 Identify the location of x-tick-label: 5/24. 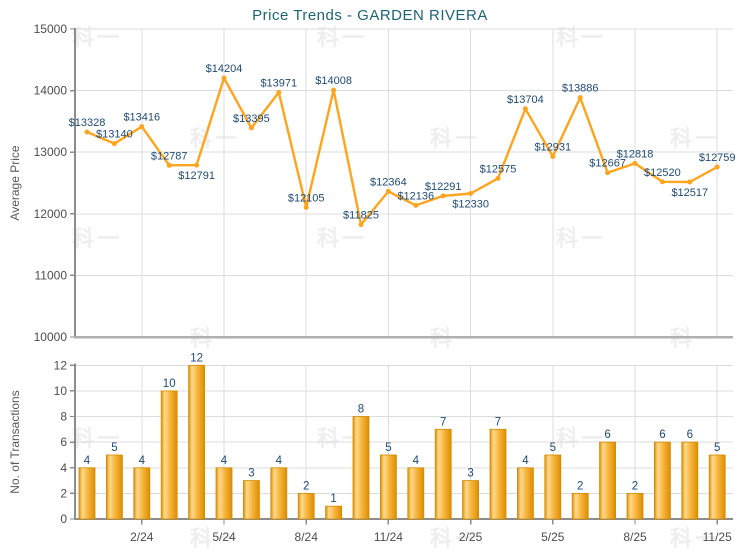
(224, 537).